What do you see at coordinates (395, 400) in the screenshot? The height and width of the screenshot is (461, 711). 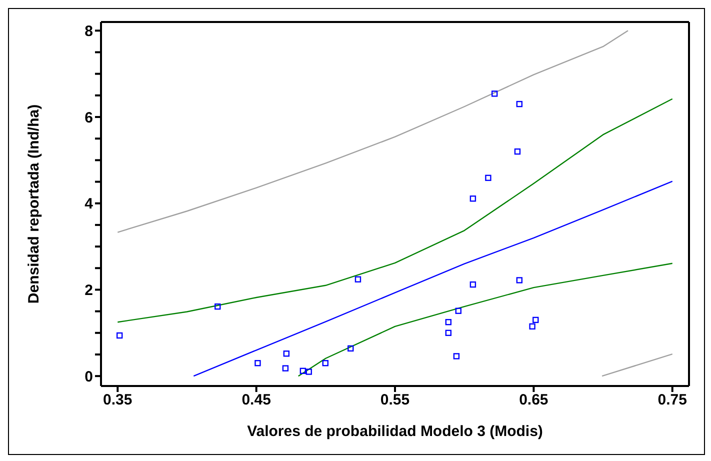 I see `x-tick-label: 0.55` at bounding box center [395, 400].